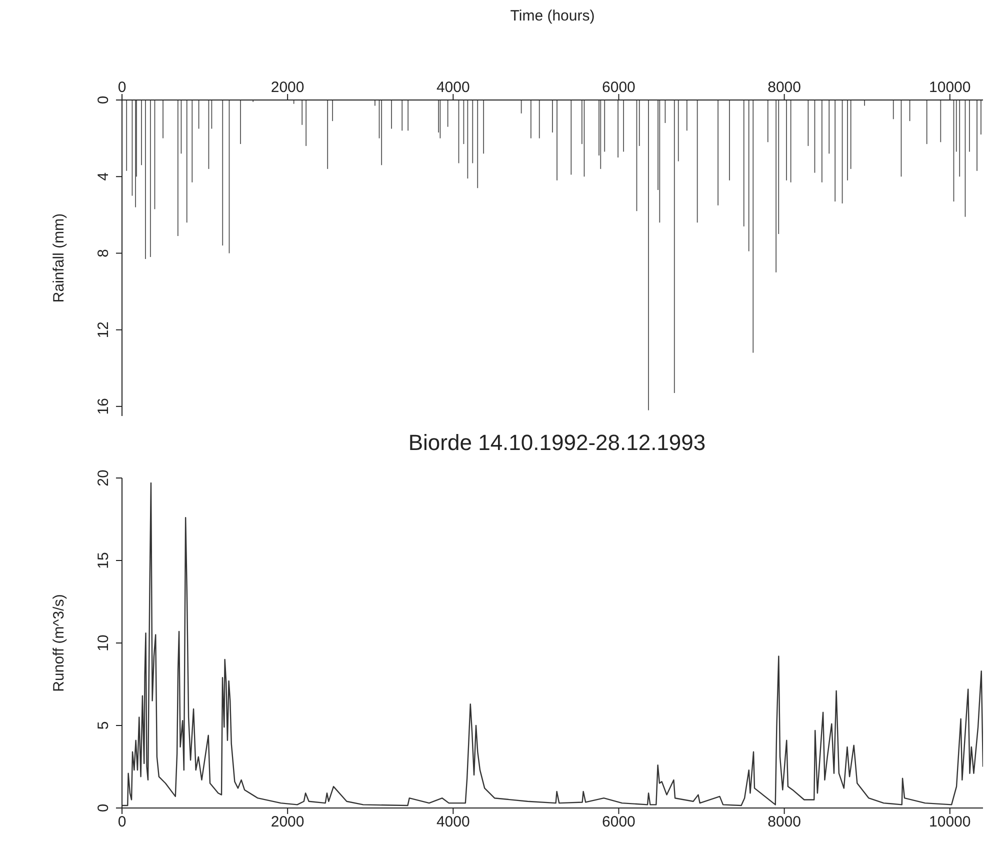 This screenshot has height=857, width=994. What do you see at coordinates (103, 478) in the screenshot?
I see `y-tick-label: 20` at bounding box center [103, 478].